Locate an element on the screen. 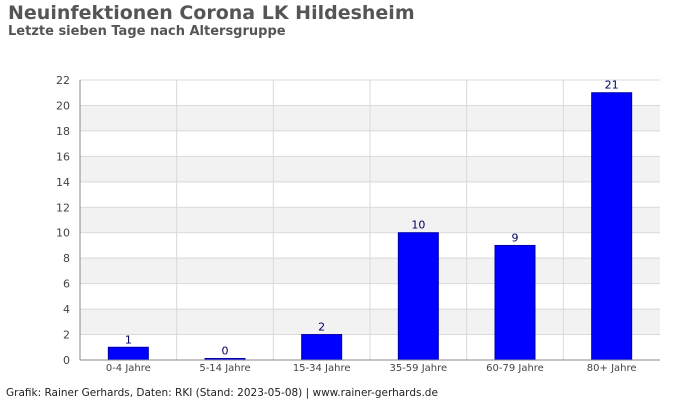  bar-value-label: 9 is located at coordinates (515, 237).